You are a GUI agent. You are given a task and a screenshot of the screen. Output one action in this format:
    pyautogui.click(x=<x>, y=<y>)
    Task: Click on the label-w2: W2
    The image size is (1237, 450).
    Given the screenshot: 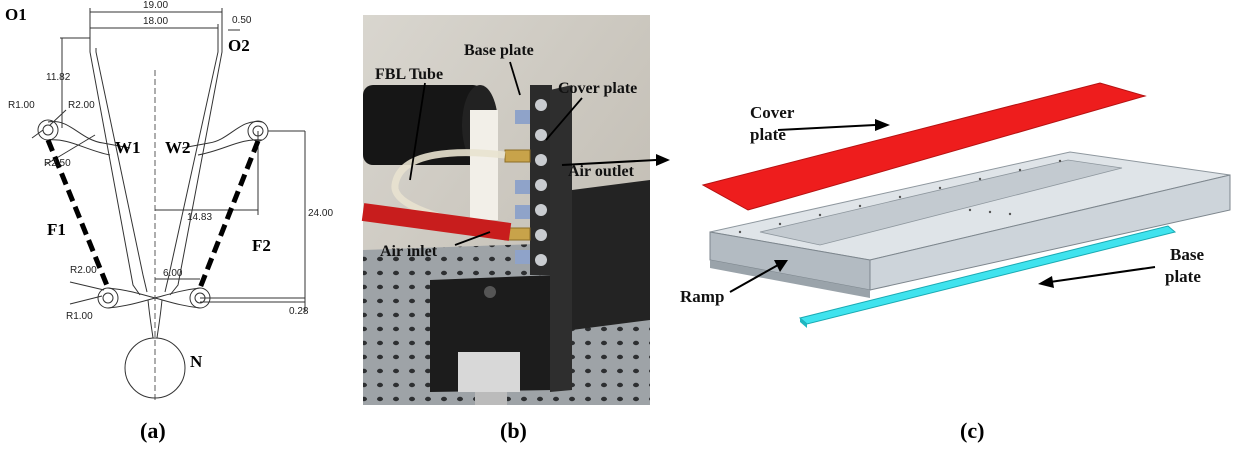 What is the action you would take?
    pyautogui.click(x=178, y=147)
    